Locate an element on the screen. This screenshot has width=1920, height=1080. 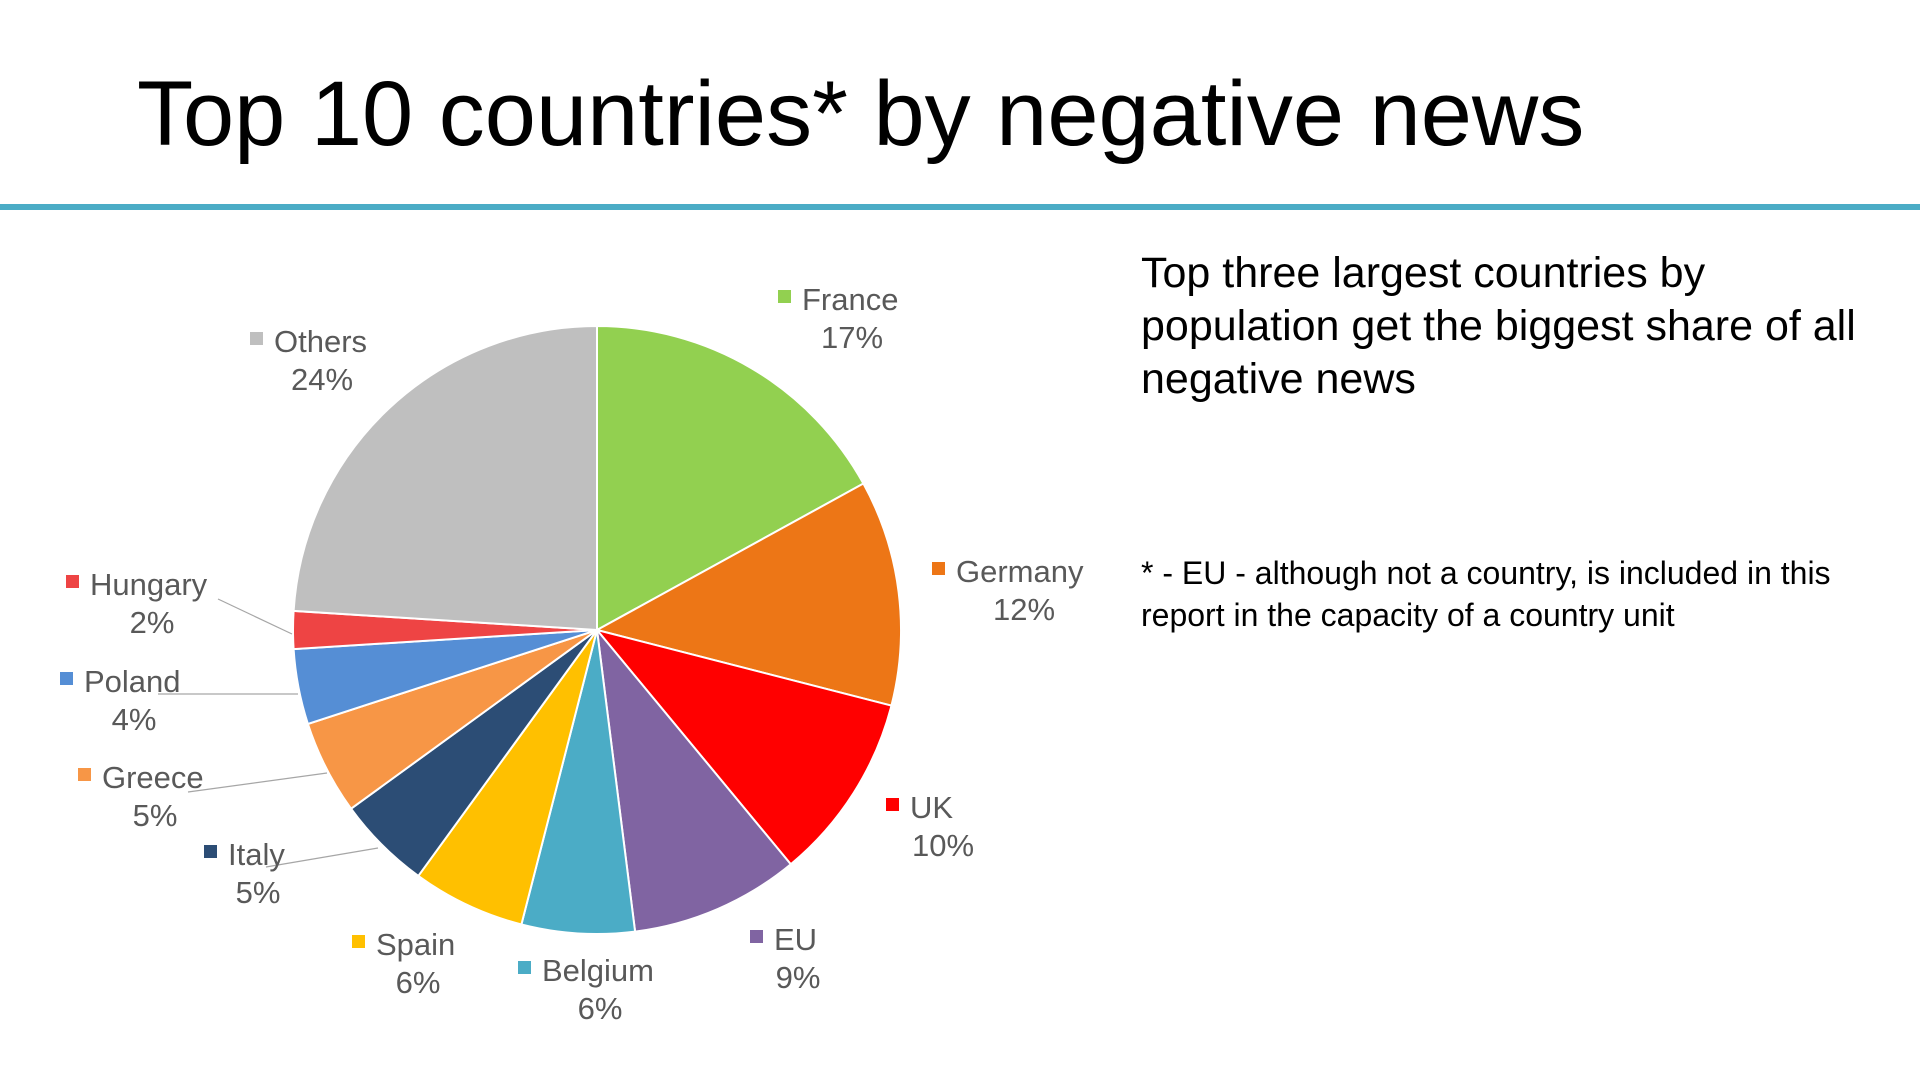
slice-name-label: EU is located at coordinates (795, 939).